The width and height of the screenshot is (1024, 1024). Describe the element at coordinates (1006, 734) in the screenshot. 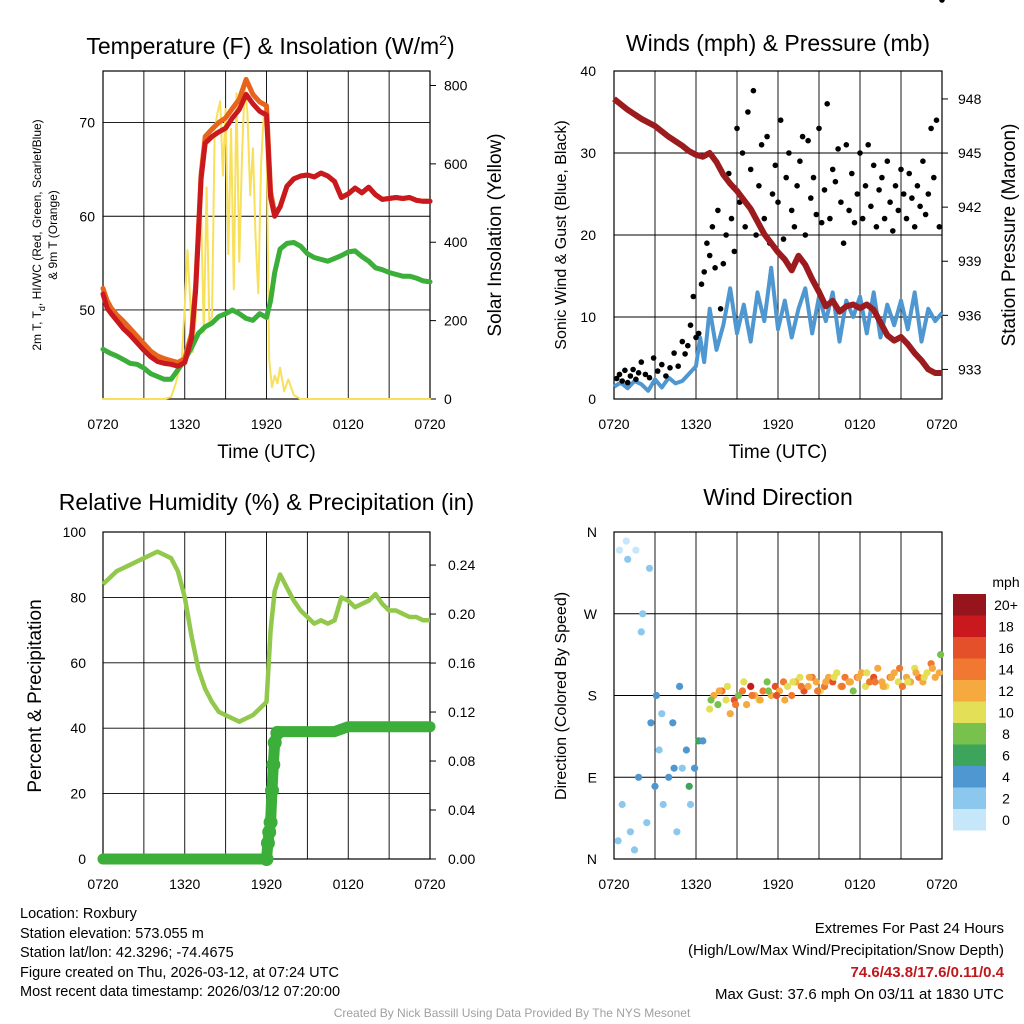

I see `legend-label: 8` at that location.